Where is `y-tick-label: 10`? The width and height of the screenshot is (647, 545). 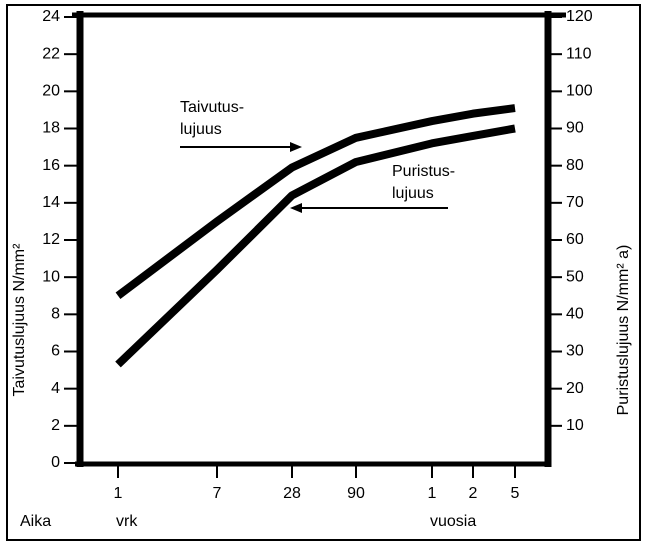 y-tick-label: 10 is located at coordinates (51, 276).